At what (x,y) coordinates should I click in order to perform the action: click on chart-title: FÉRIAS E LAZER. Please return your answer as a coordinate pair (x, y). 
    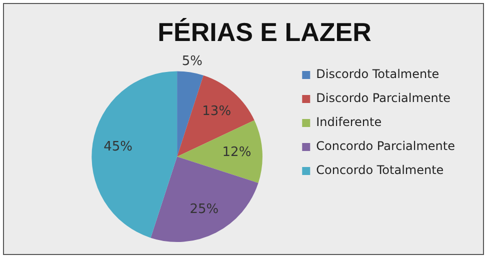
    Looking at the image, I should click on (265, 31).